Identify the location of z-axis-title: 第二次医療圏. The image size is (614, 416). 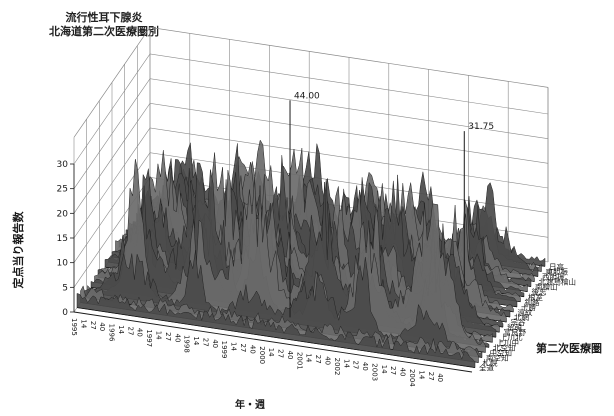
(569, 348).